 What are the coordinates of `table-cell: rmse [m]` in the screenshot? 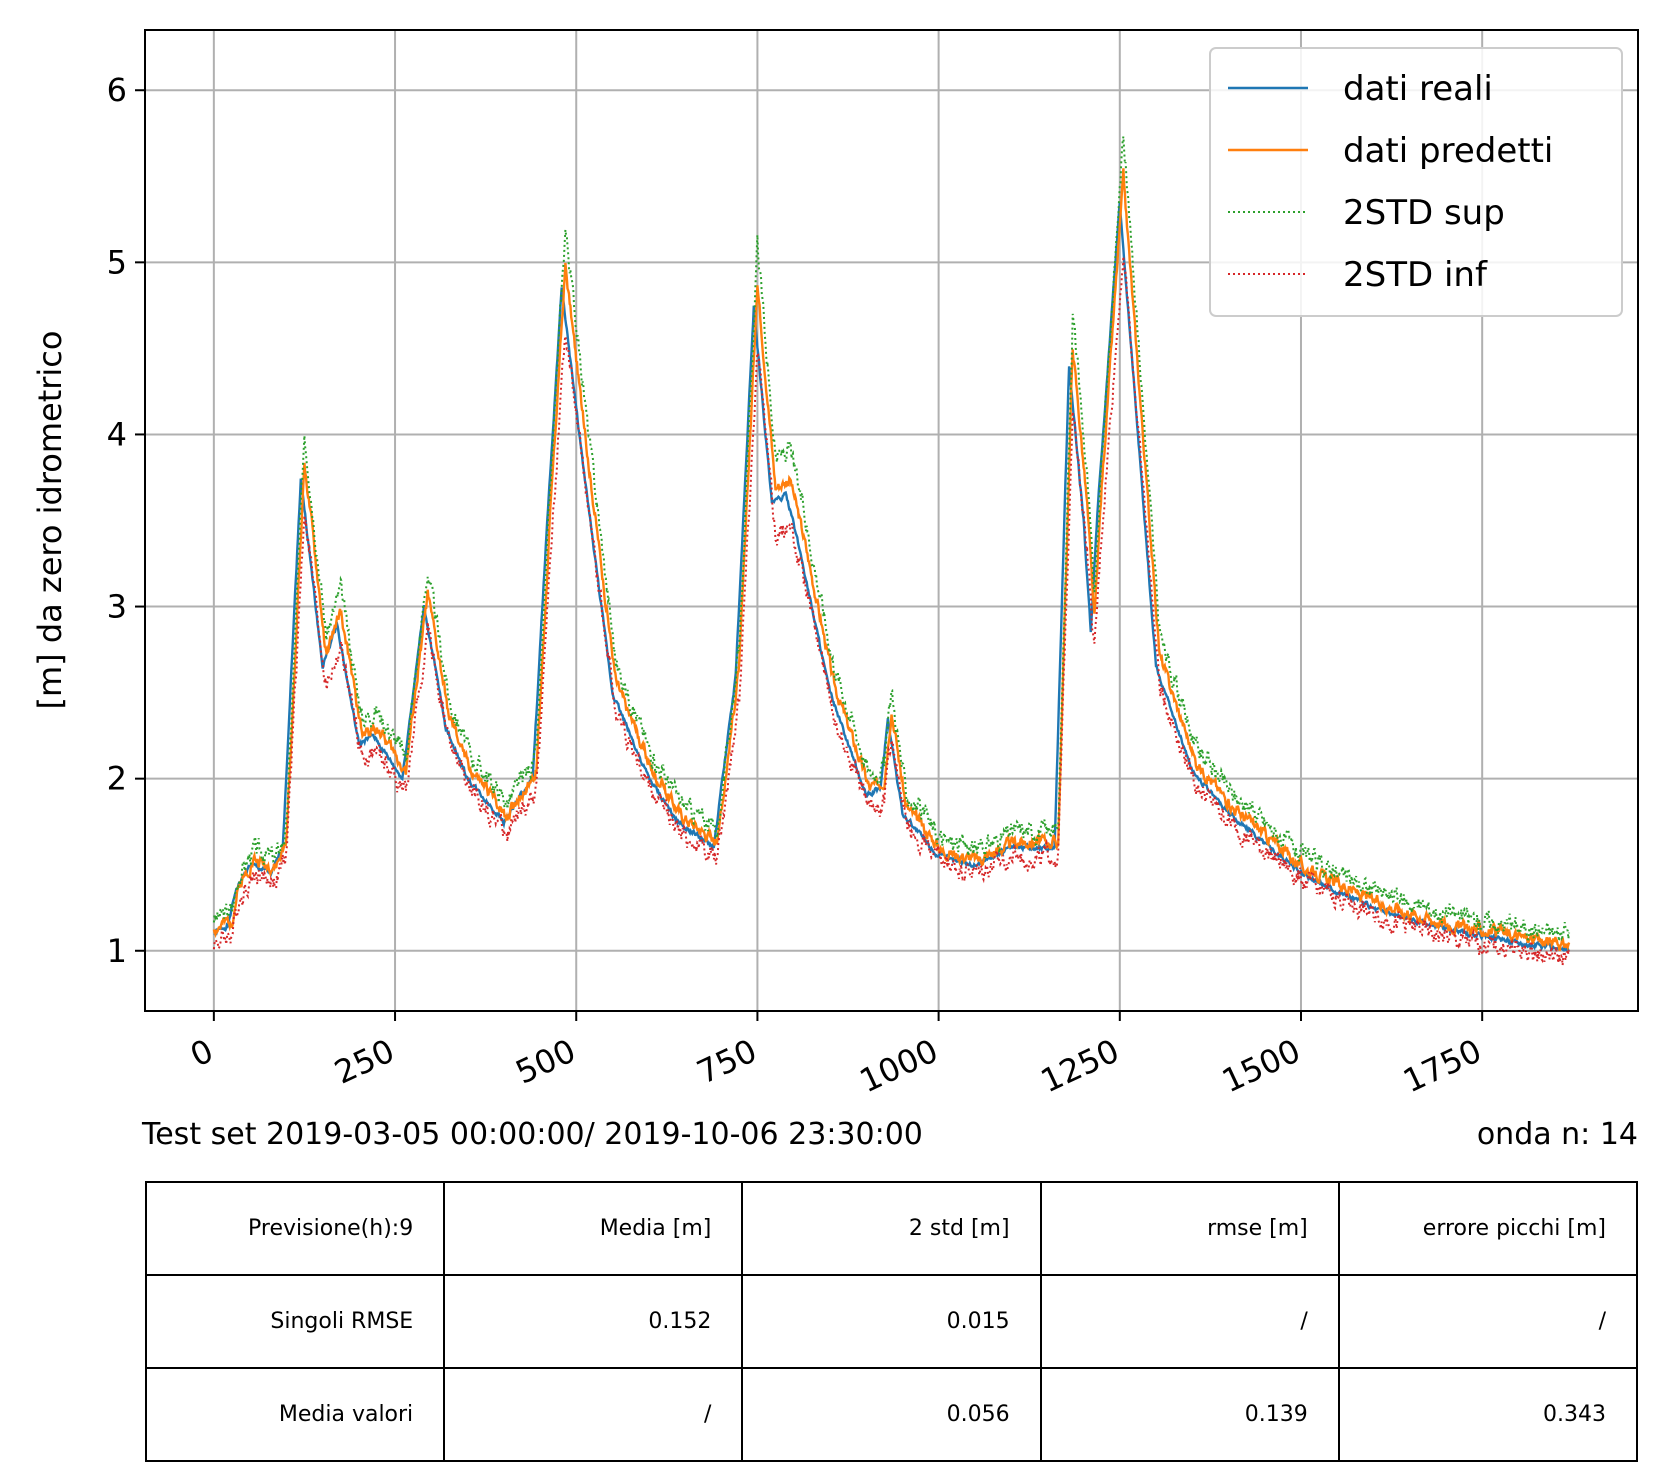 It's located at (1189, 1228).